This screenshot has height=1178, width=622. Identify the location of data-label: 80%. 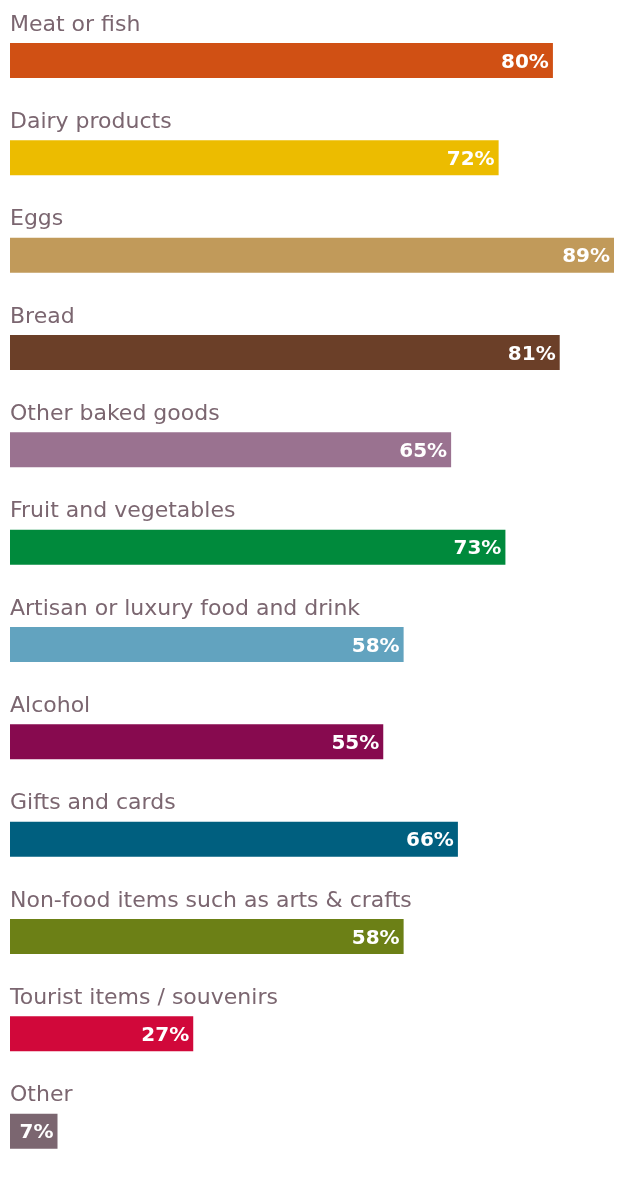
(525, 60).